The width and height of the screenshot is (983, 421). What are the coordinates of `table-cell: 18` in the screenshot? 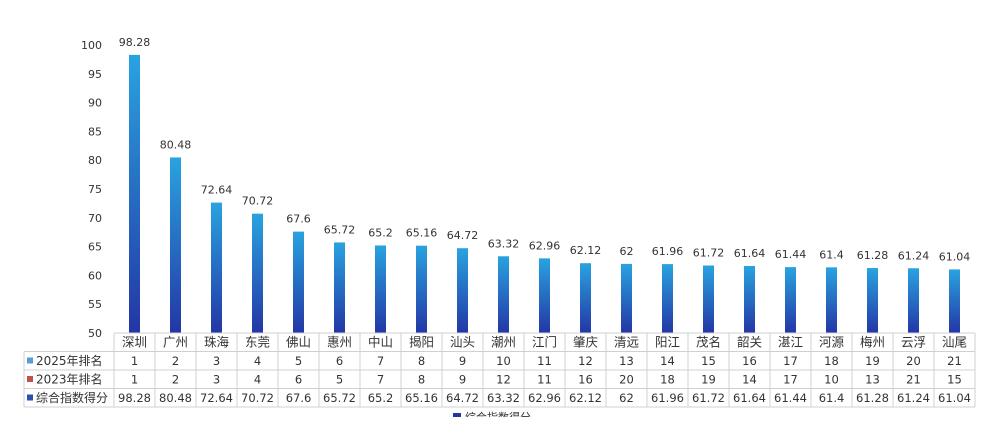 It's located at (831, 361).